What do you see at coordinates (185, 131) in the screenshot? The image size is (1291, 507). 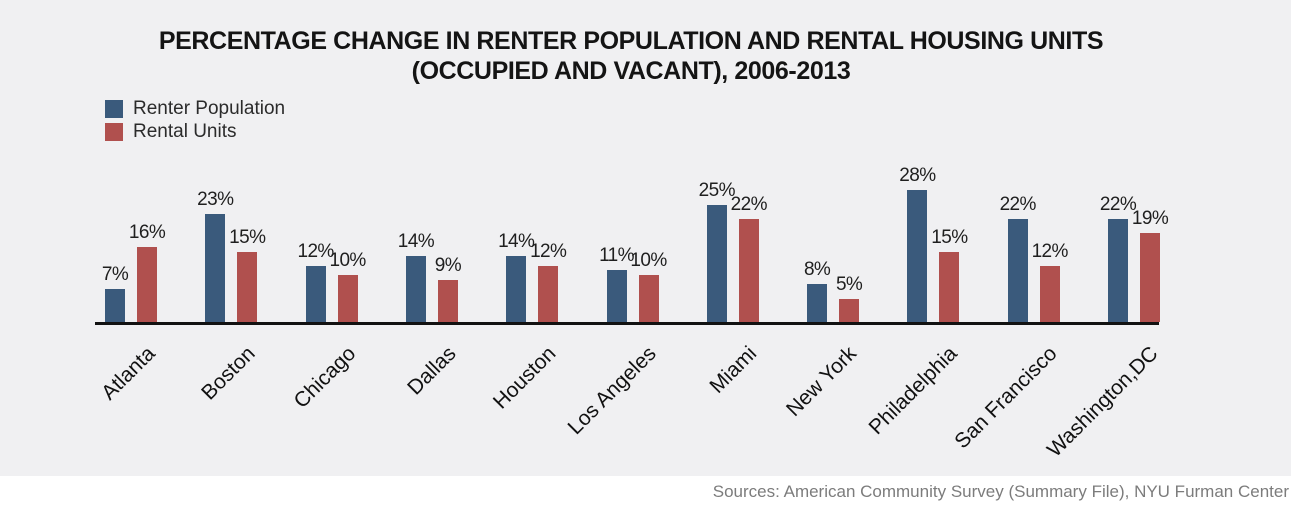 I see `legend-label-rental-units: Rental Units` at bounding box center [185, 131].